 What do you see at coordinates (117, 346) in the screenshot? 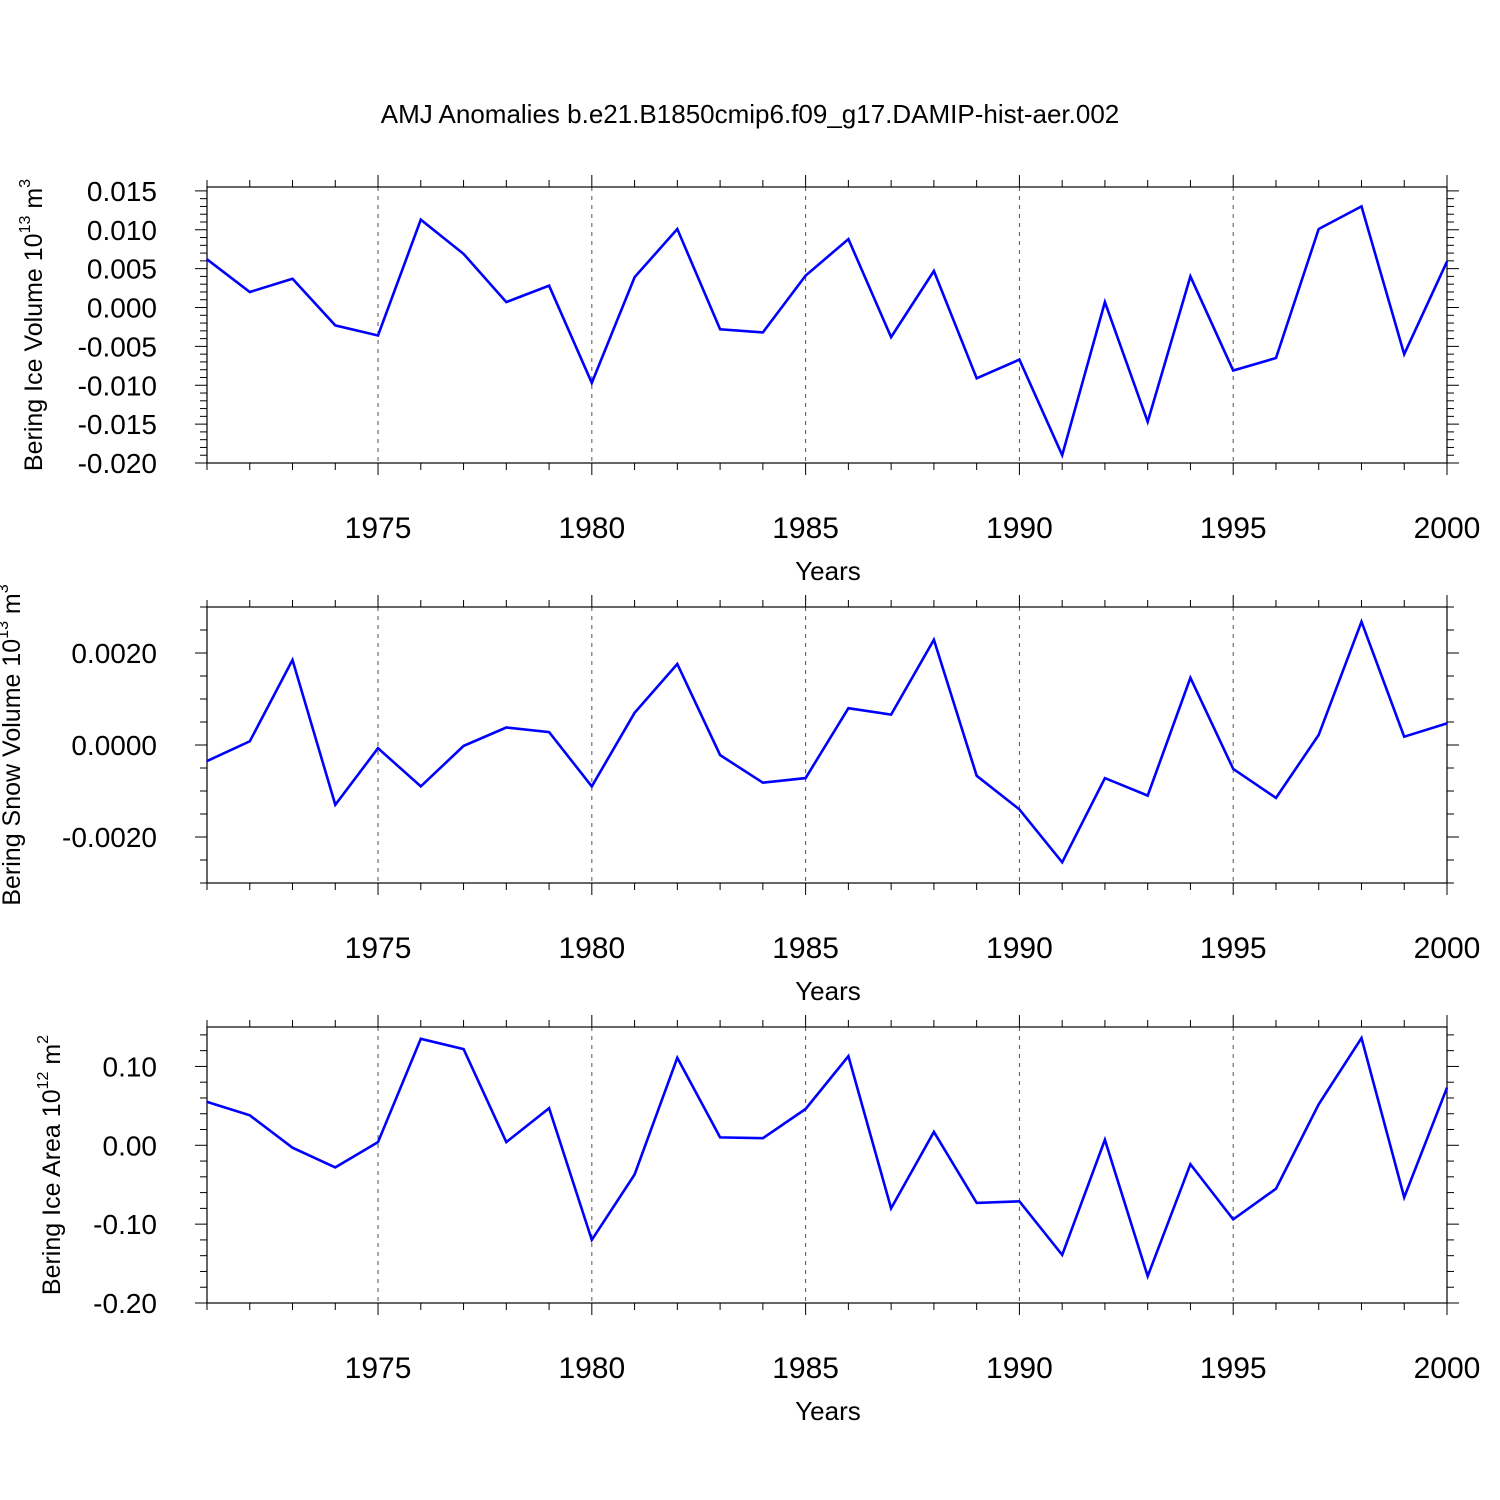
I see `y-tick-label: -0.005` at bounding box center [117, 346].